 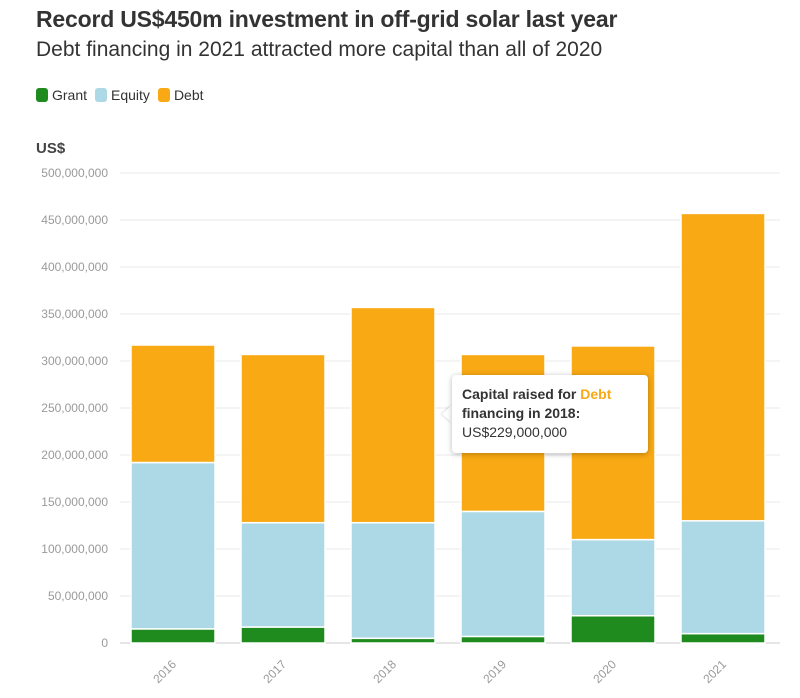 What do you see at coordinates (283, 574) in the screenshot?
I see `bar-equity-2017` at bounding box center [283, 574].